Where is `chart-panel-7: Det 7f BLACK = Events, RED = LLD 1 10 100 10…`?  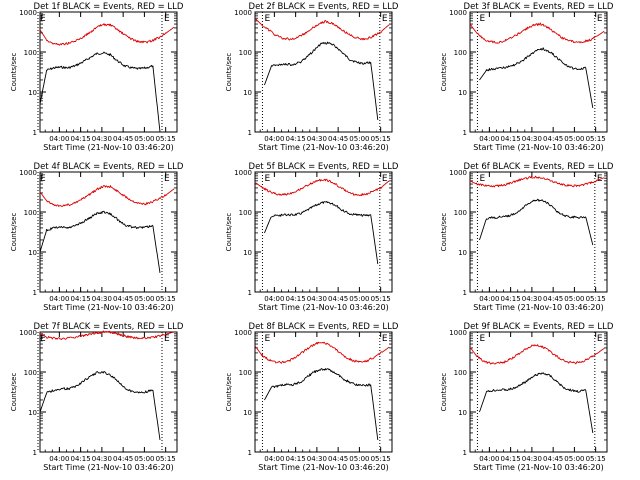
chart-panel-7: Det 7f BLACK = Events, RED = LLD 1 10 100 10… is located at coordinates (97, 397).